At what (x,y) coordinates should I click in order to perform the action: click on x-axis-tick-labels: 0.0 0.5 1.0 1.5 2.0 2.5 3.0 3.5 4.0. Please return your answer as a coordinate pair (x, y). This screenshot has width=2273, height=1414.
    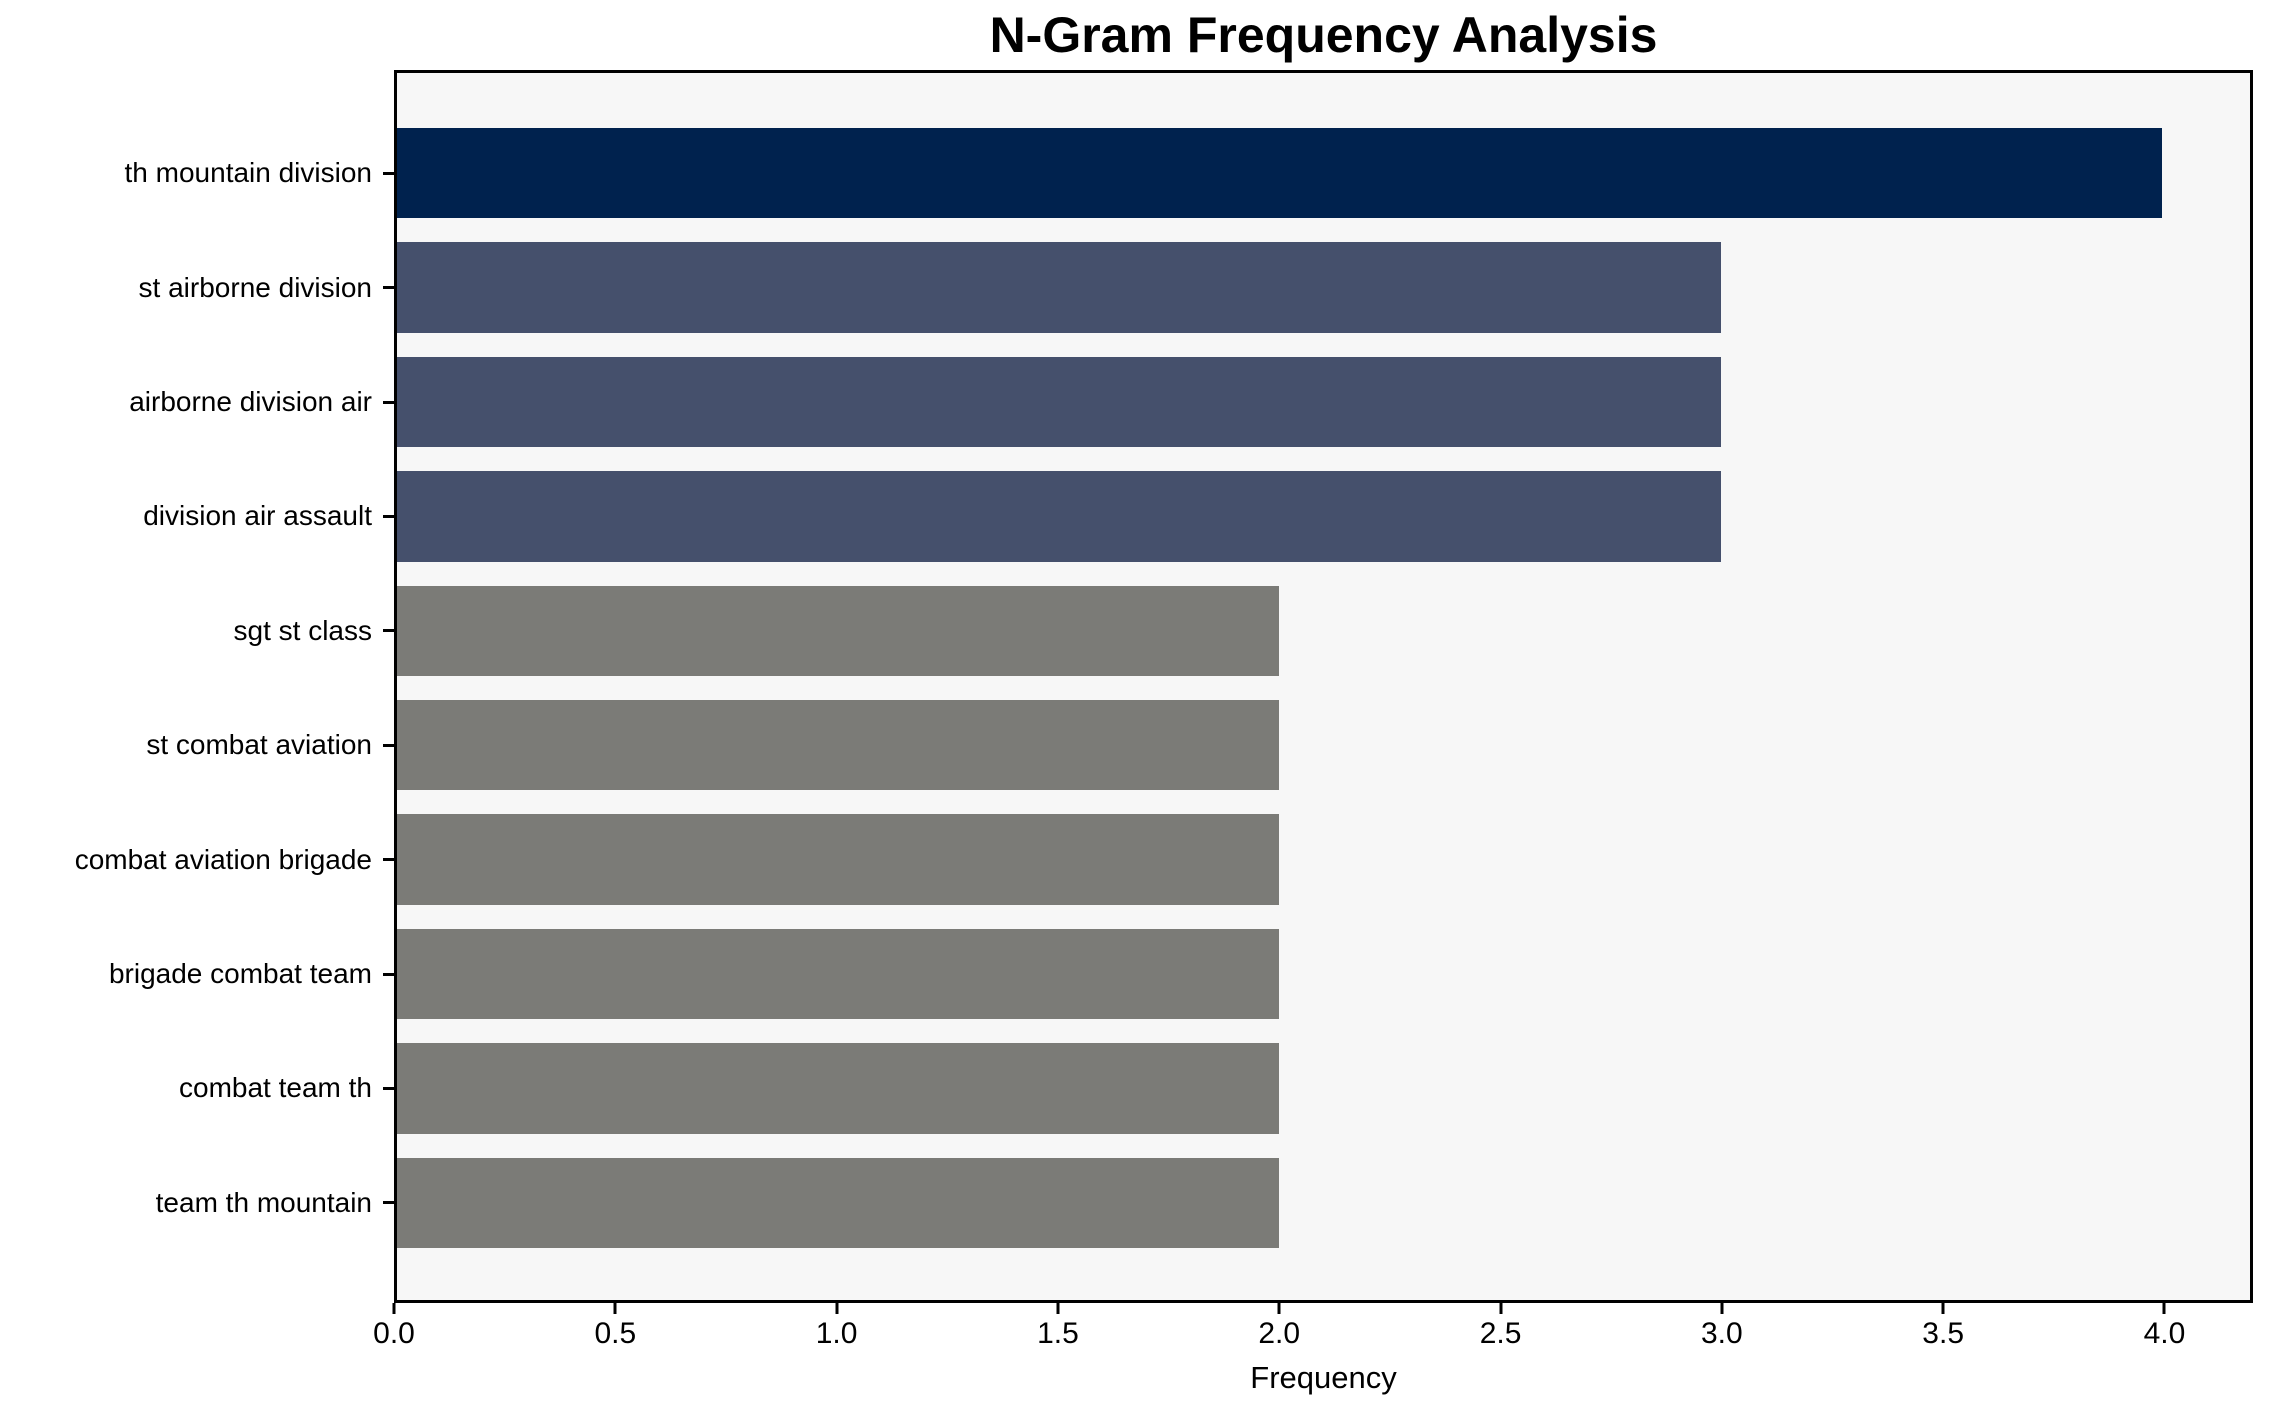
    Looking at the image, I should click on (1313, 1336).